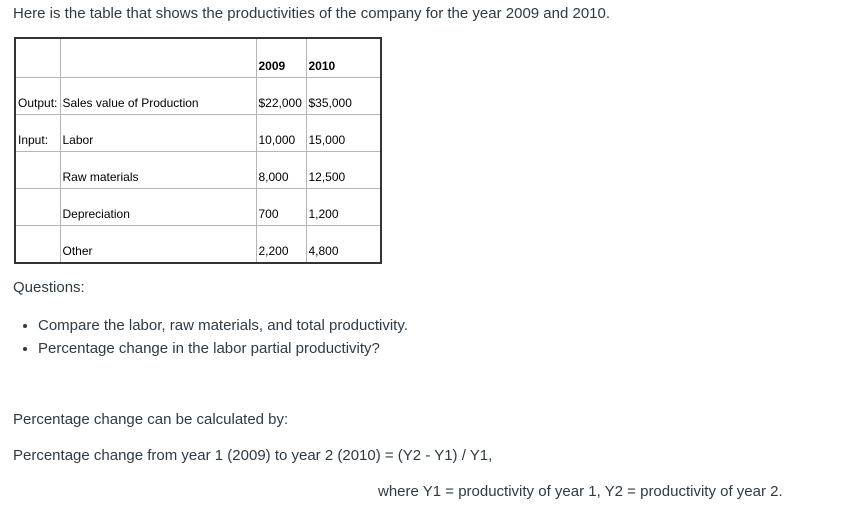  I want to click on item-cell: Depreciation, so click(158, 207).